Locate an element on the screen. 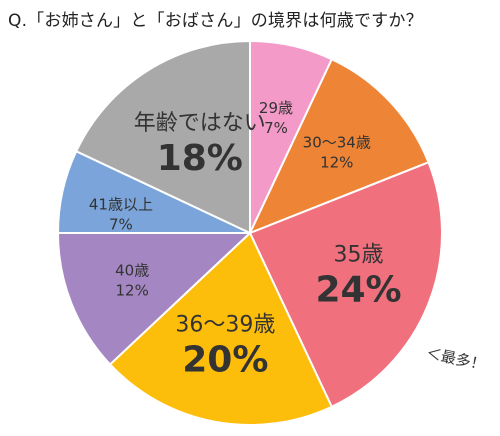 The width and height of the screenshot is (500, 436). slice-percent-label: 24% is located at coordinates (358, 290).